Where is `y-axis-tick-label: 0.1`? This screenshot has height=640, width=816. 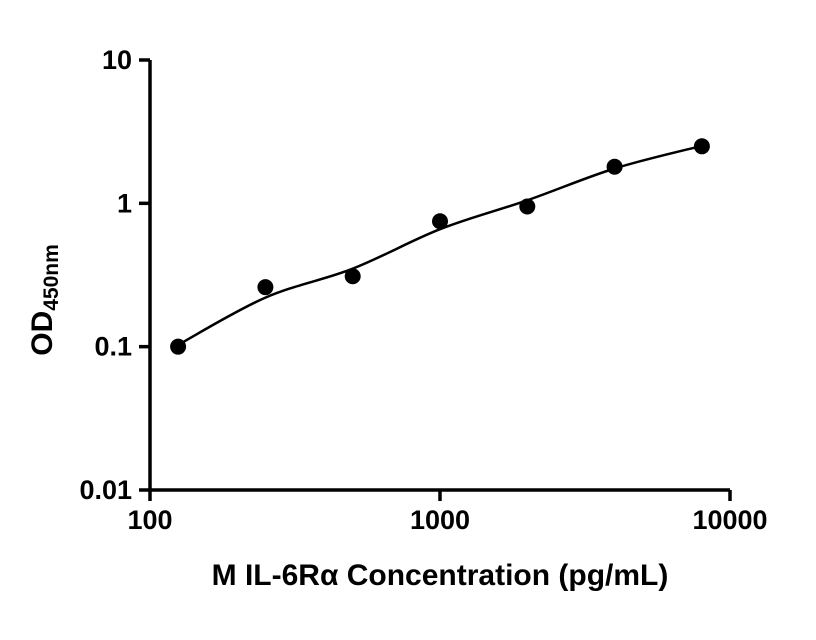
y-axis-tick-label: 0.1 is located at coordinates (113, 347).